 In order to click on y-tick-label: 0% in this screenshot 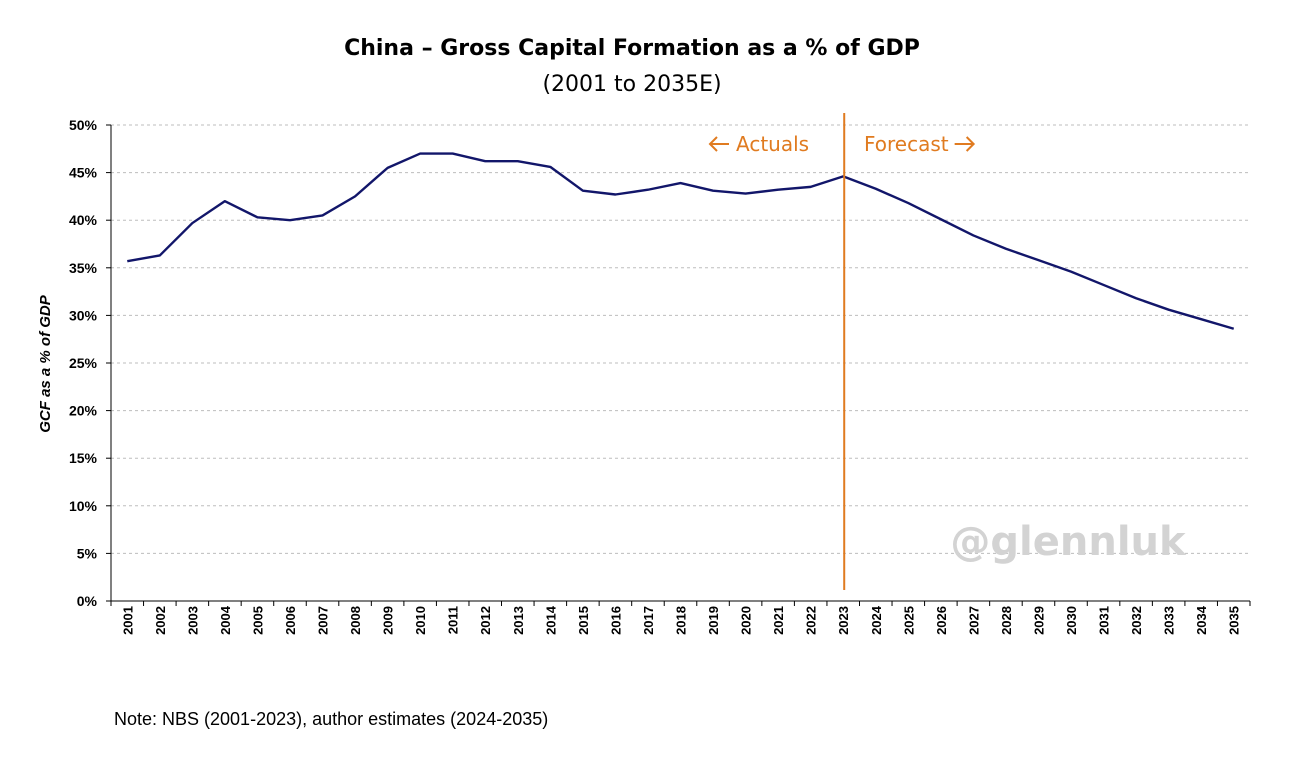, I will do `click(87, 601)`.